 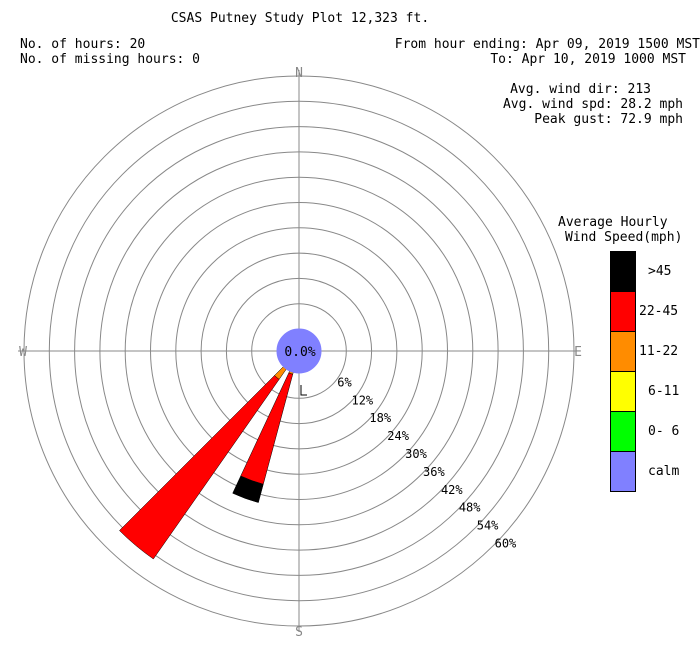 What do you see at coordinates (588, 59) in the screenshot?
I see `to-hour: To: Apr 10, 2019 1000 MST` at bounding box center [588, 59].